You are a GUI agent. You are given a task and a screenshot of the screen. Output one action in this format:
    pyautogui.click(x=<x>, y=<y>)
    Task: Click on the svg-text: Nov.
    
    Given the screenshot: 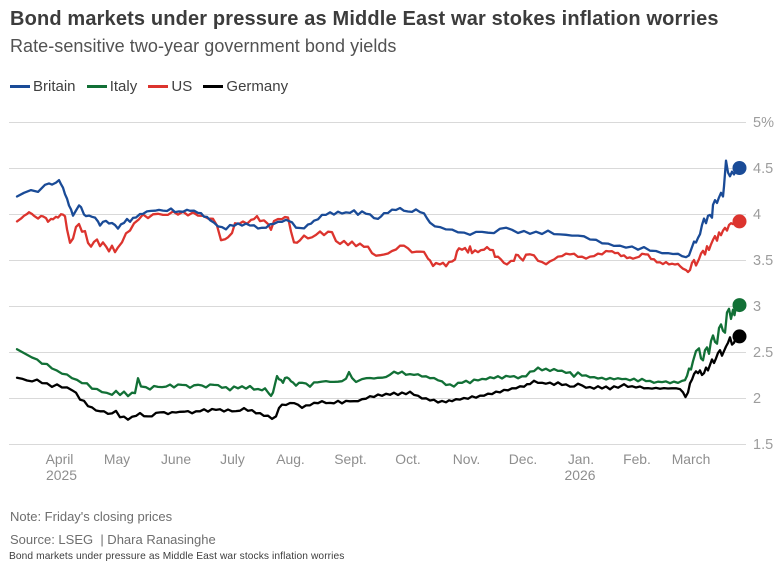 What is the action you would take?
    pyautogui.click(x=467, y=459)
    